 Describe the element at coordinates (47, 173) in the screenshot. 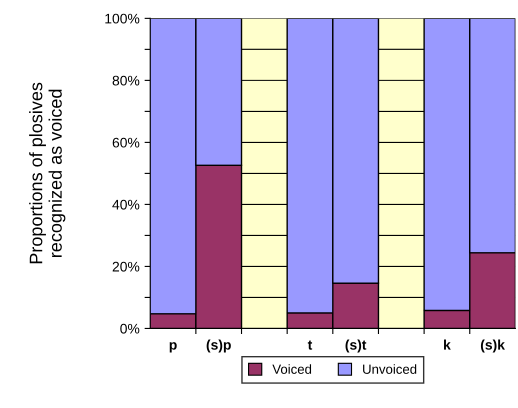

I see `y-axis-title: Proportions of plosives recognized as voiced` at that location.